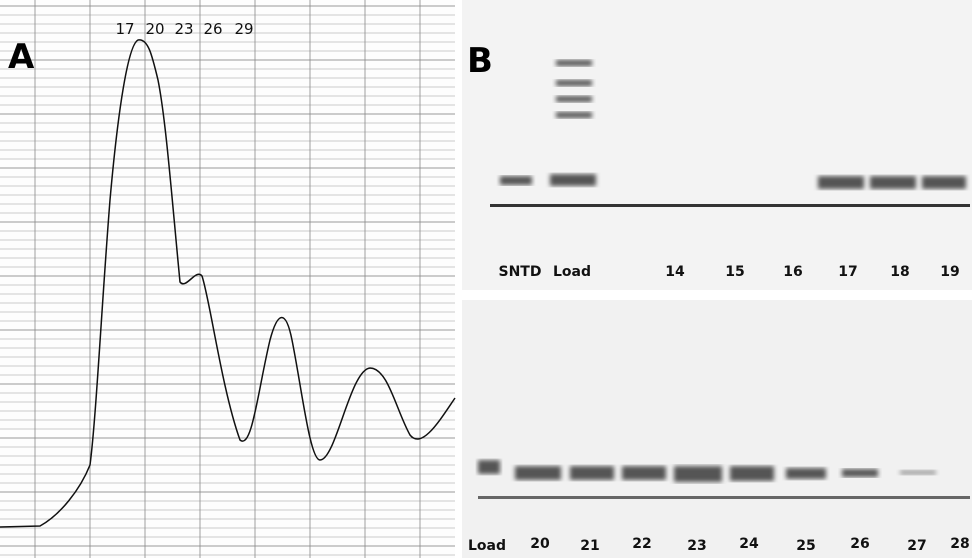  I want to click on lane-label: 16, so click(792, 272).